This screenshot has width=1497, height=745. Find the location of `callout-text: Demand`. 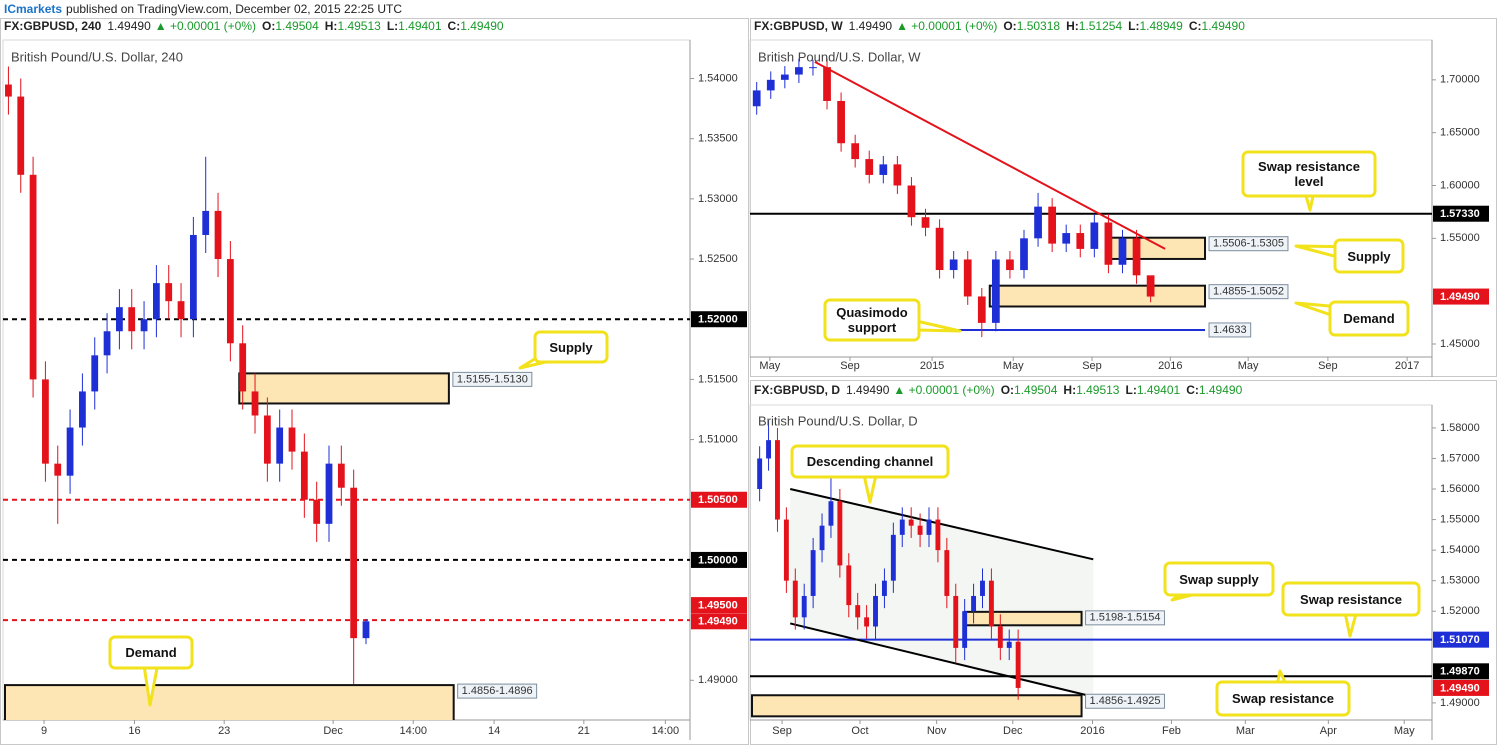

callout-text: Demand is located at coordinates (1369, 318).